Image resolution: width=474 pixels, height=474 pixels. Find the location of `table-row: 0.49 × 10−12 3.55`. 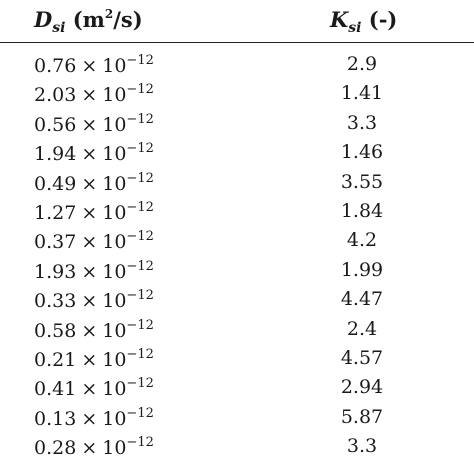

table-row: 0.49 × 10−12 3.55 is located at coordinates (237, 182).